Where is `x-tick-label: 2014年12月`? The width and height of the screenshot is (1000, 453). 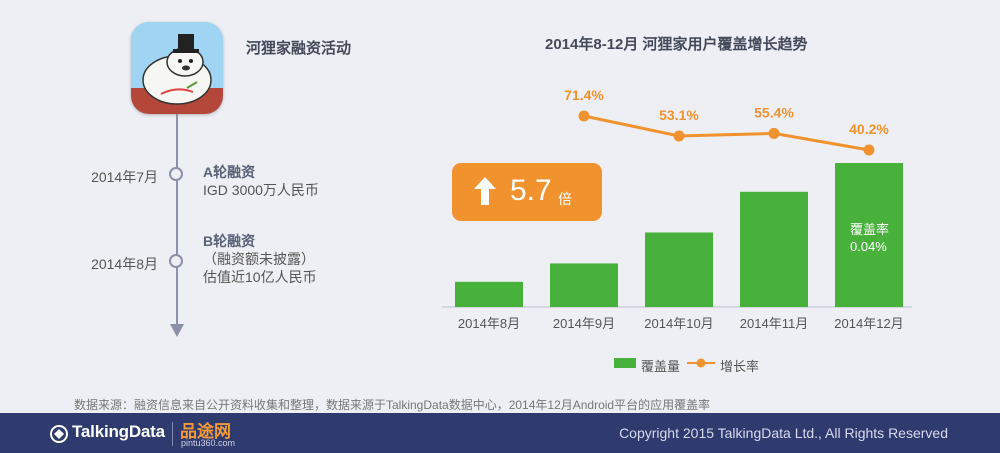
x-tick-label: 2014年12月 is located at coordinates (868, 323).